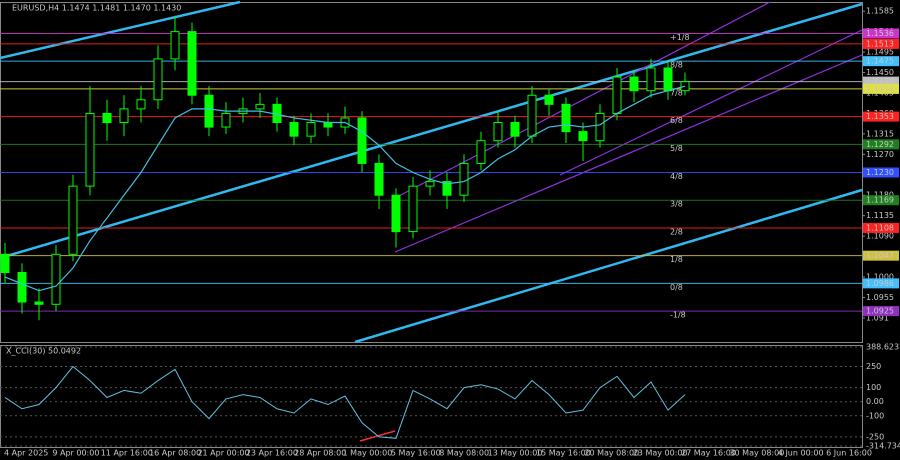 Image resolution: width=900 pixels, height=460 pixels. I want to click on level-label: 1.1230, so click(880, 172).